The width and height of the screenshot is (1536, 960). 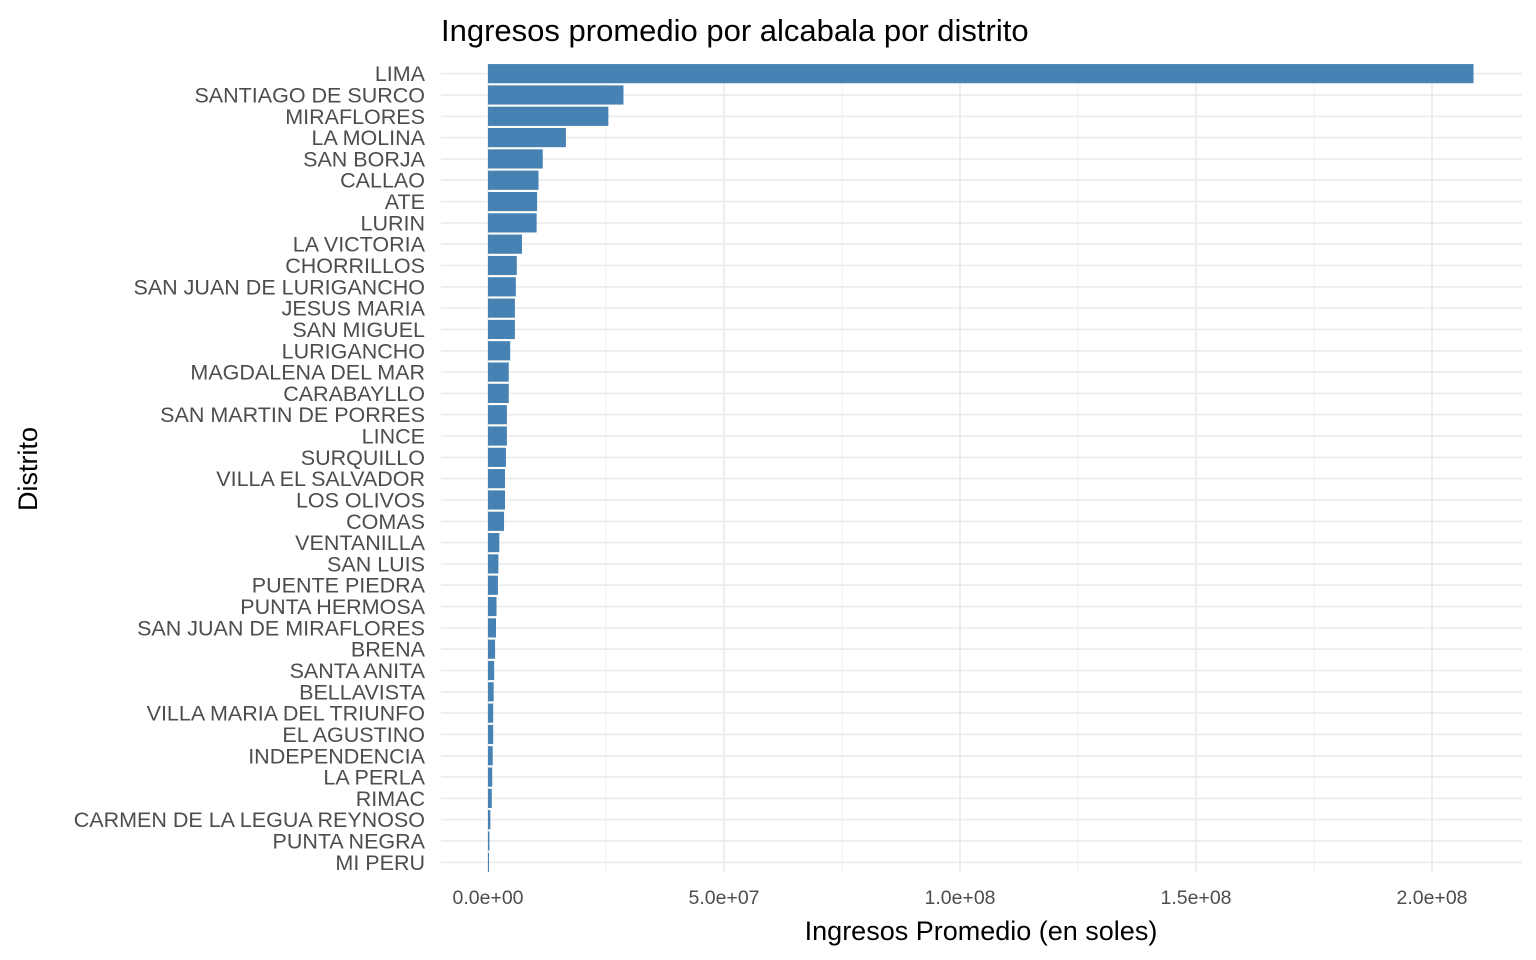 I want to click on x-tick-label: 0.0e+00, so click(x=487, y=898).